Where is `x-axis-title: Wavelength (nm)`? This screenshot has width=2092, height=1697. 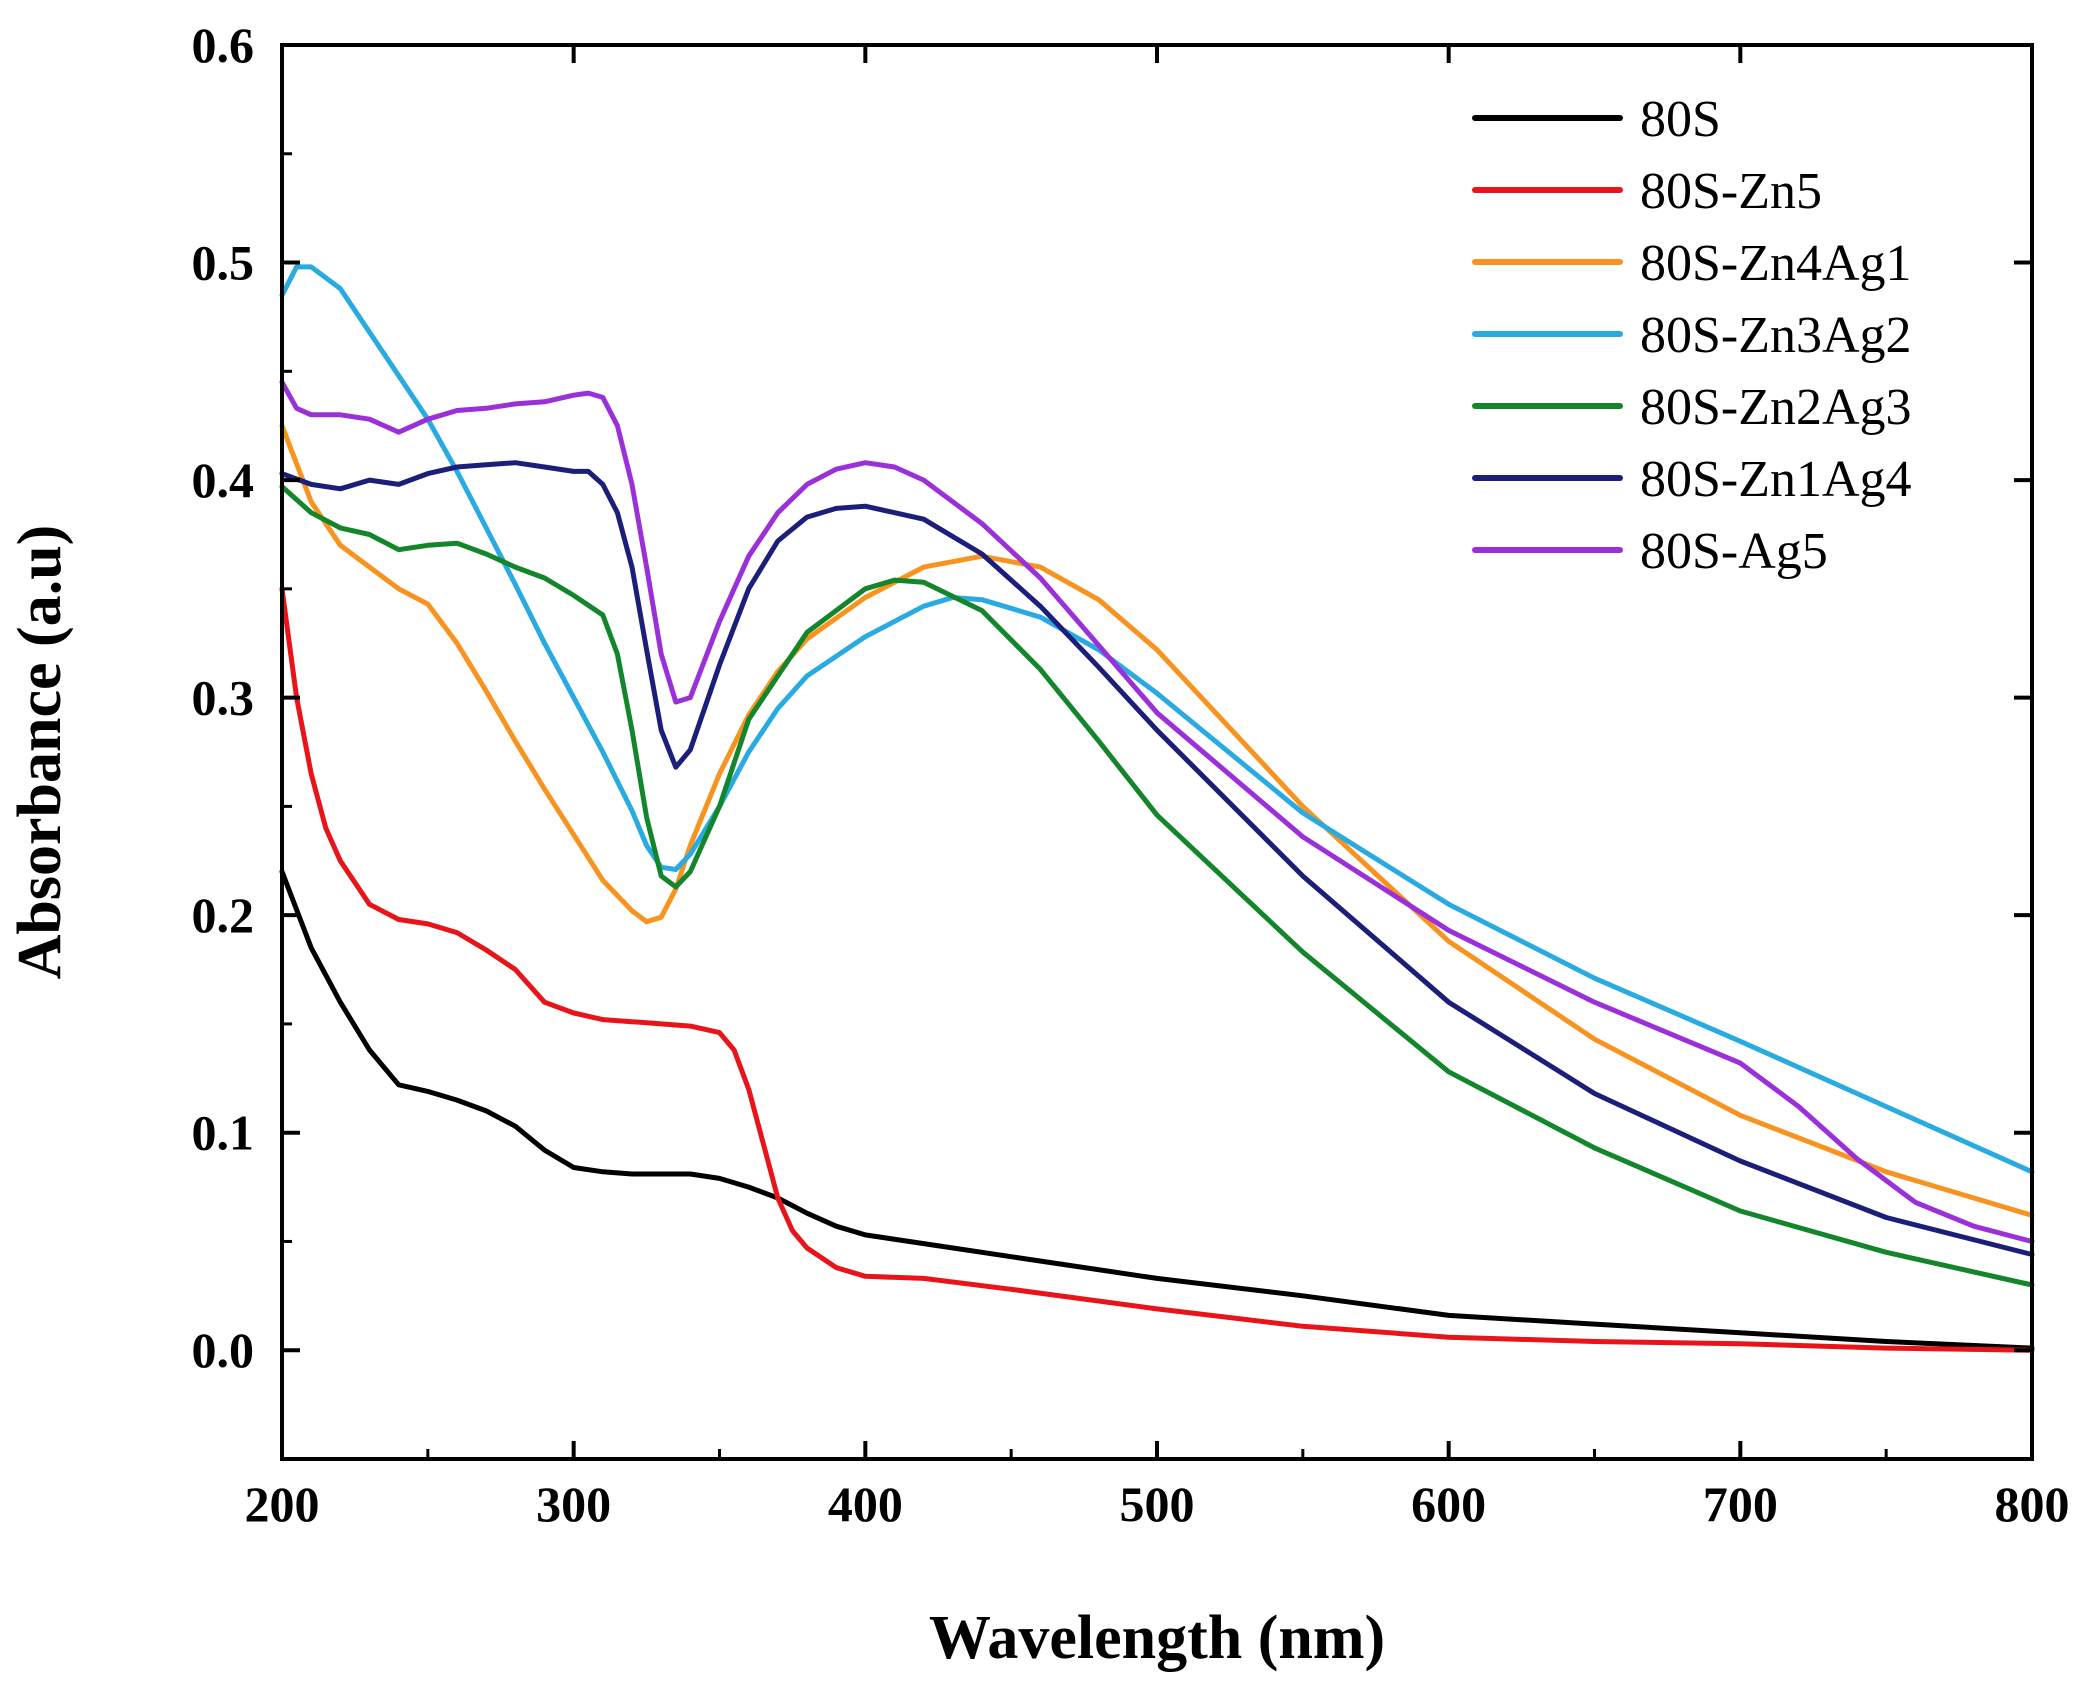
x-axis-title: Wavelength (nm) is located at coordinates (1157, 1638).